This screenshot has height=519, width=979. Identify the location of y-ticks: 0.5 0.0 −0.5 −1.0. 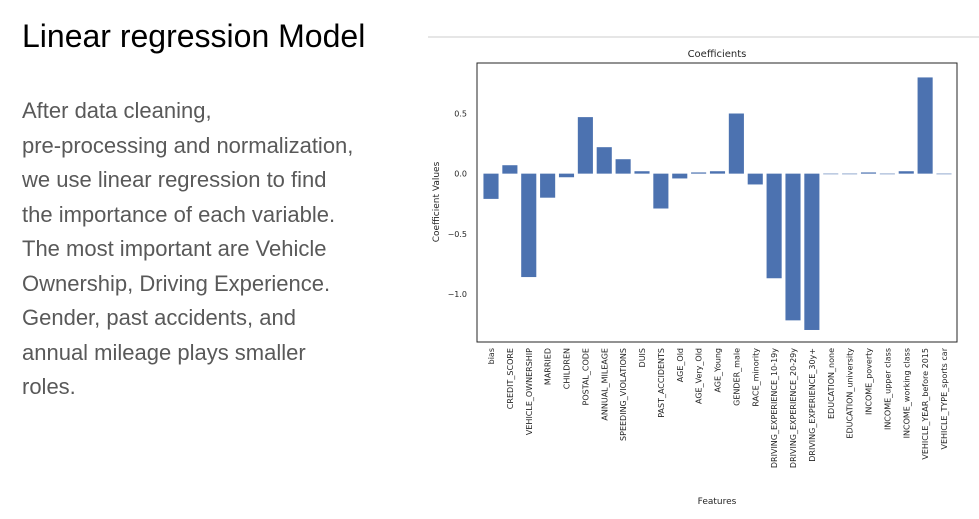
(457, 204).